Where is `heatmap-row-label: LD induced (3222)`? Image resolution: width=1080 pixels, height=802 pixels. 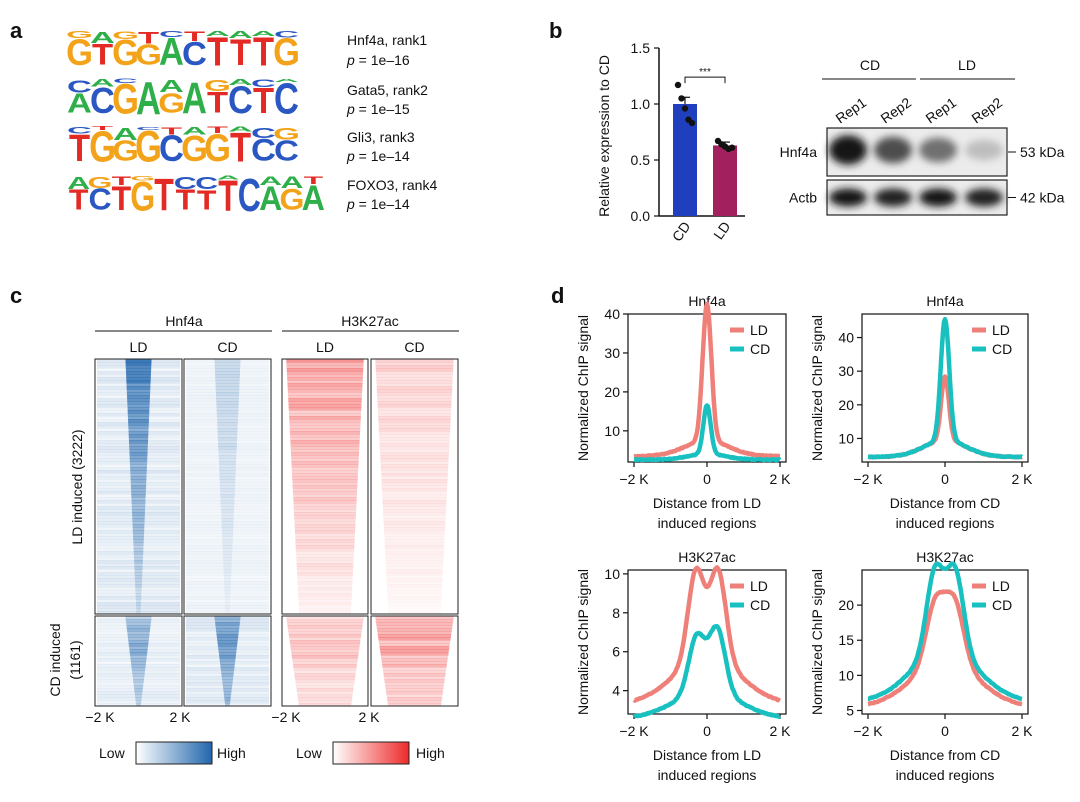
heatmap-row-label: LD induced (3222) is located at coordinates (77, 486).